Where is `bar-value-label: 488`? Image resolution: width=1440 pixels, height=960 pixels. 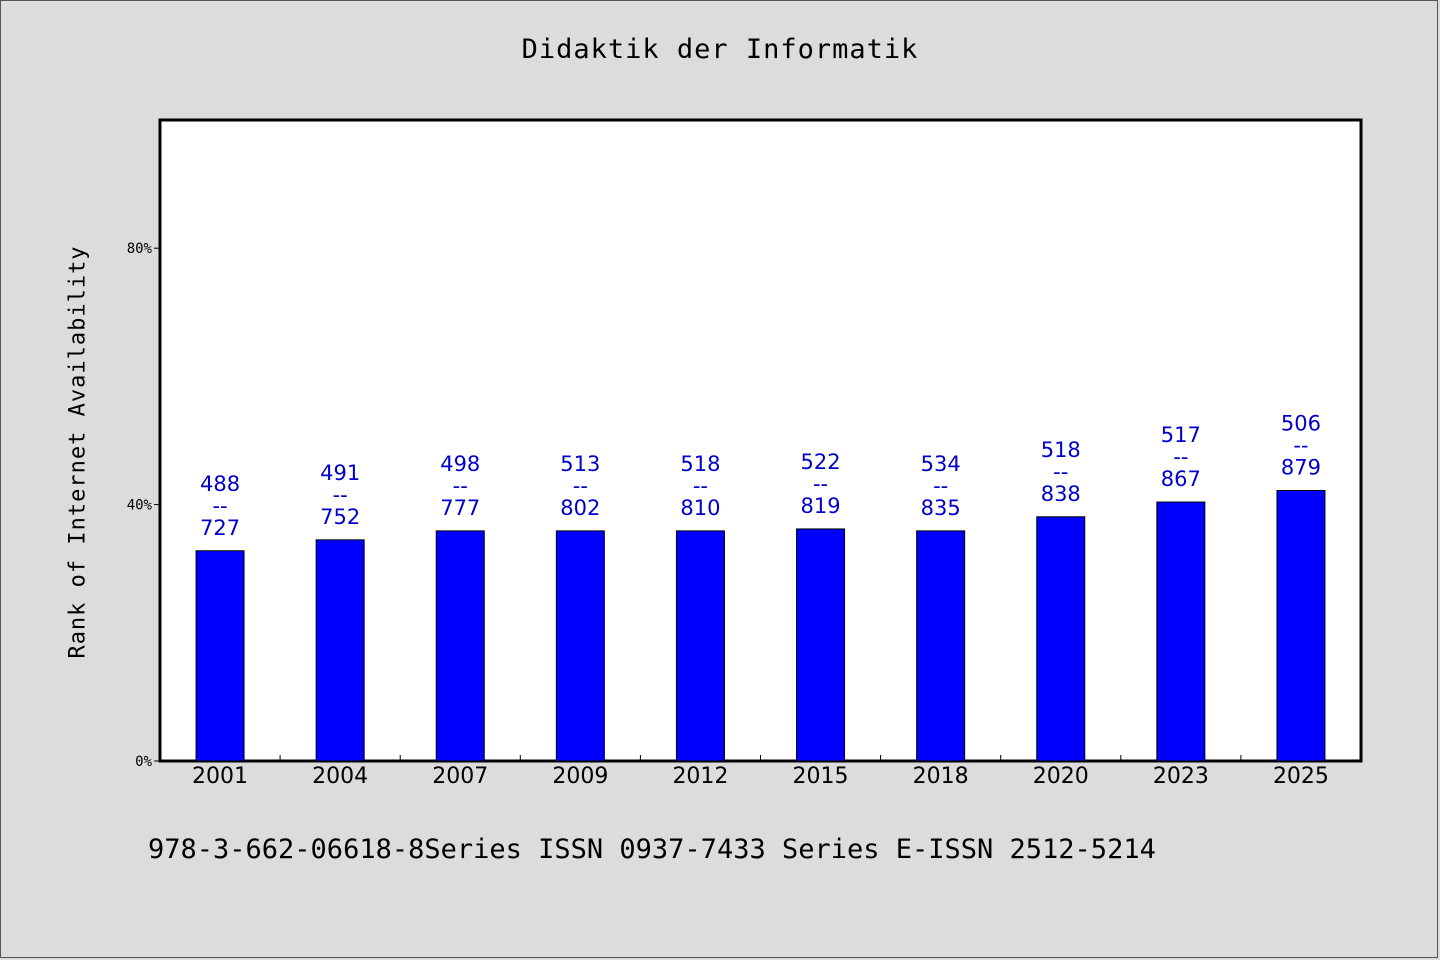 bar-value-label: 488 is located at coordinates (220, 484).